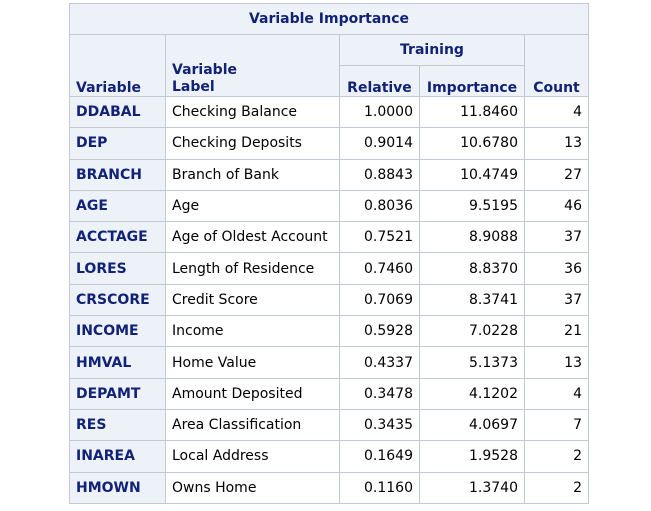  I want to click on importance-cell: 5.1373, so click(472, 362).